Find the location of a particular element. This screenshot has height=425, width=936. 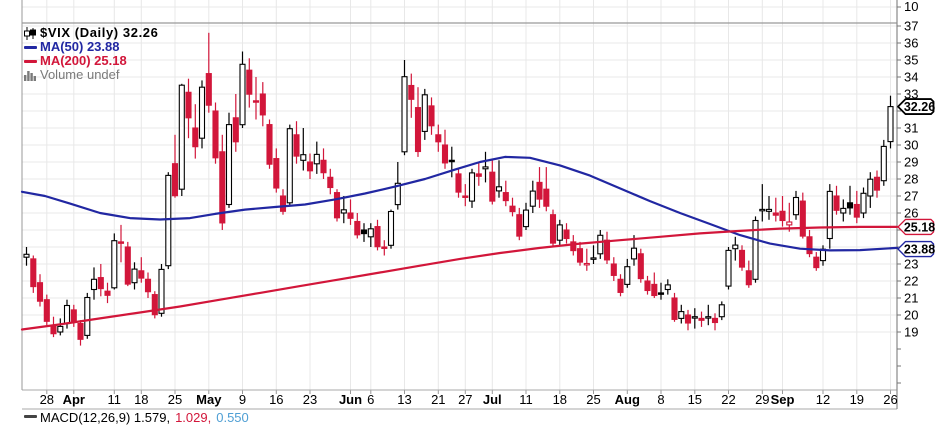

macd-values: MACD(12,26,9) 1.579, is located at coordinates (105, 417).